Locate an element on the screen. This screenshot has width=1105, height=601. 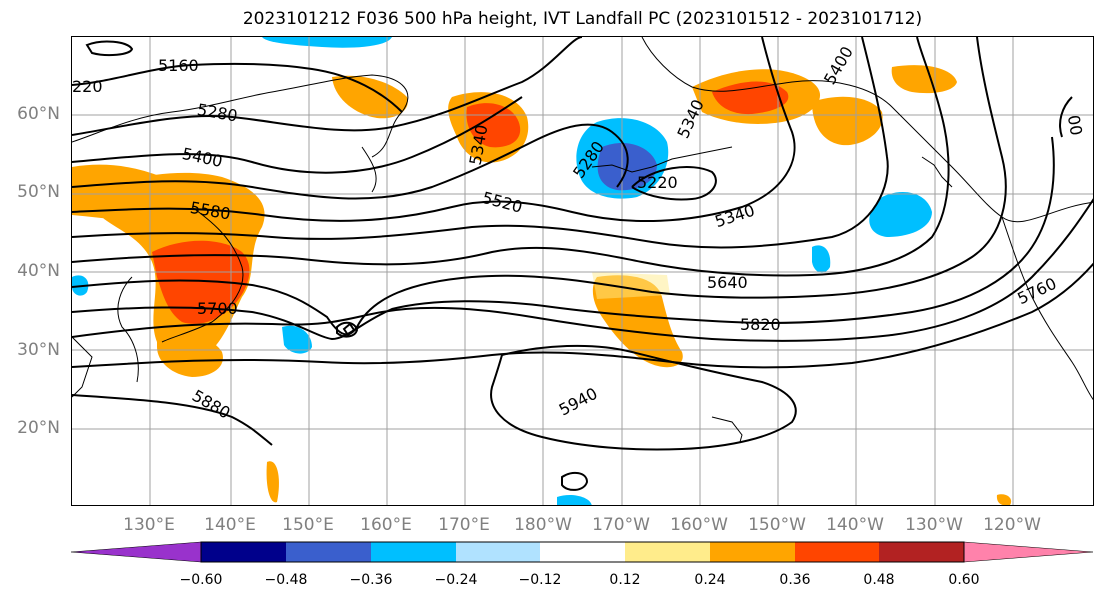
ivt-patch-central-orange is located at coordinates (637, 321).